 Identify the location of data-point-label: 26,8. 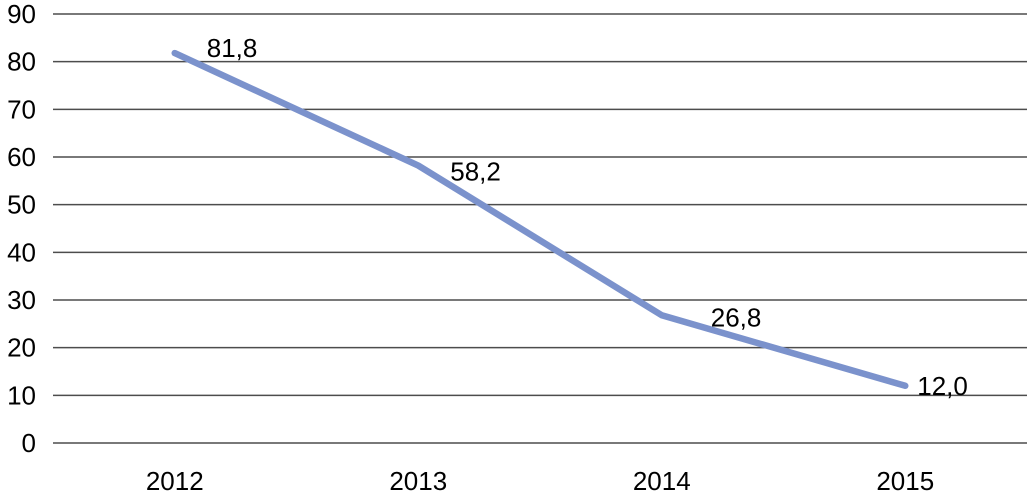
(736, 317).